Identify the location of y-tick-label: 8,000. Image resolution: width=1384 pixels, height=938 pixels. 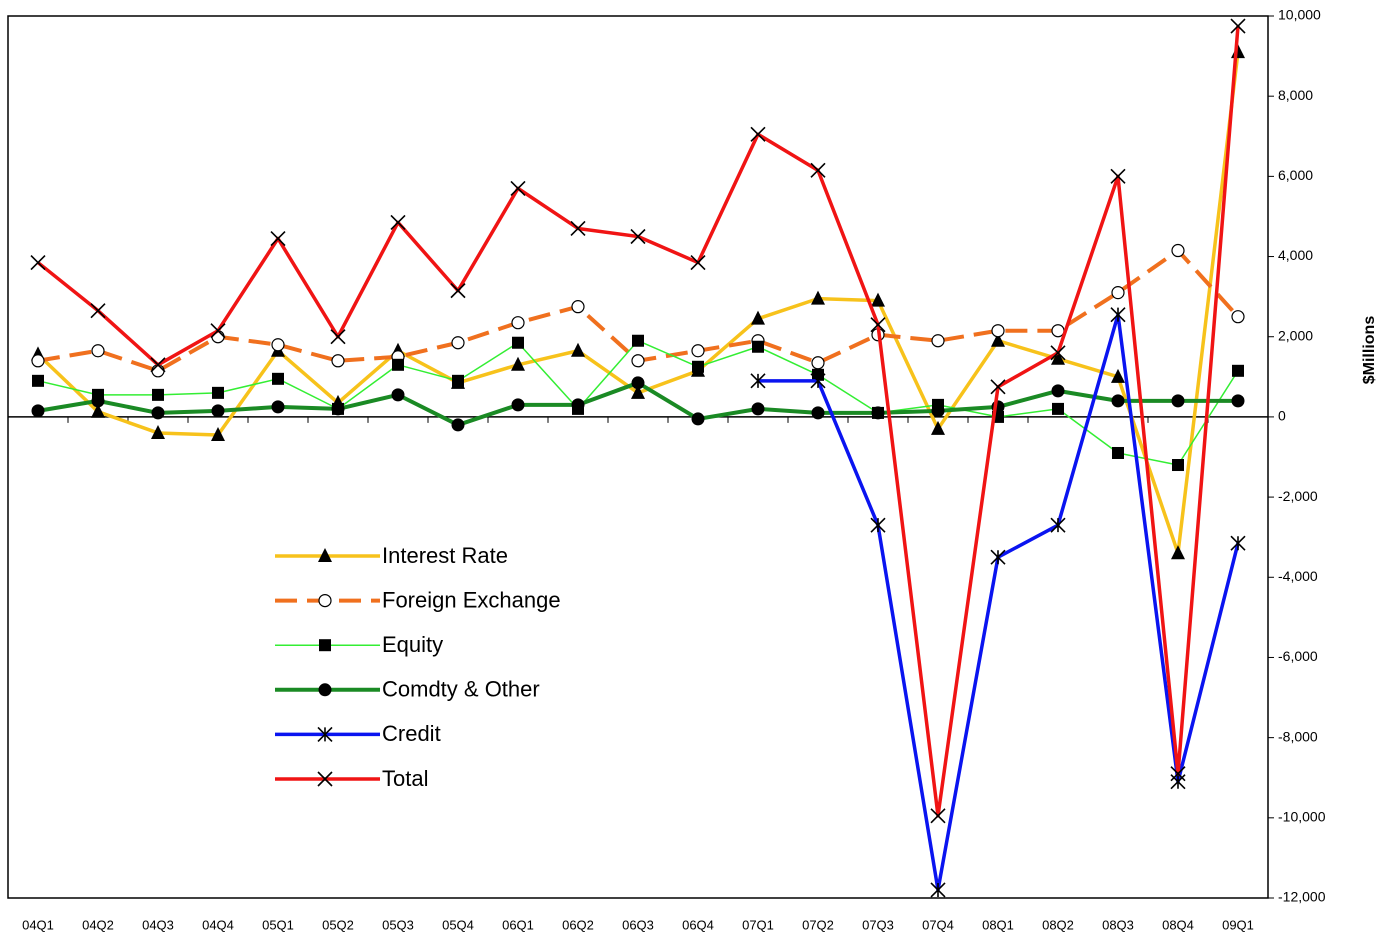
(1295, 95).